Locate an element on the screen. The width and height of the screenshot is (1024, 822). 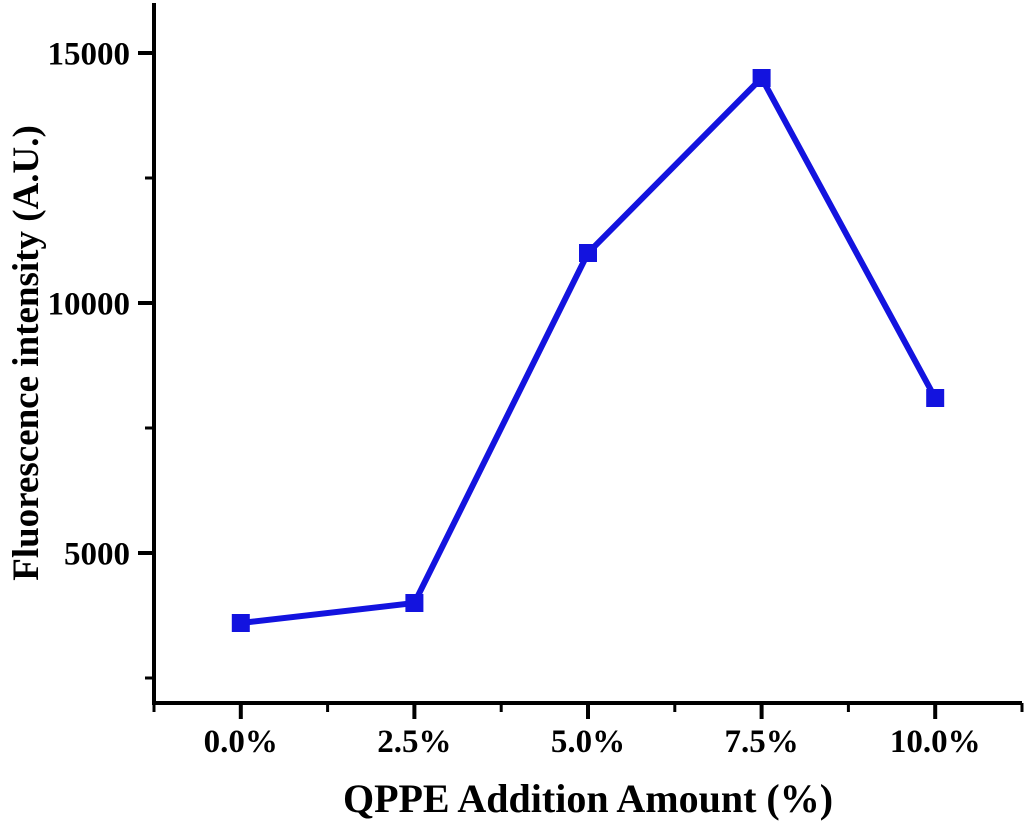
y-tick-label: 5000 is located at coordinates (97, 555).